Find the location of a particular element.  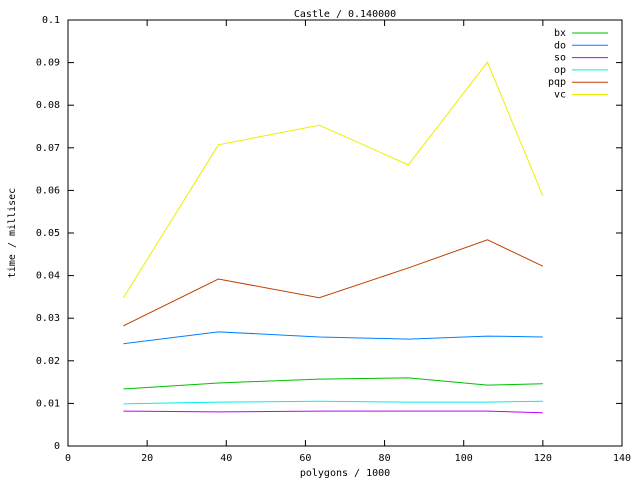

x-tick-label: 60 is located at coordinates (305, 458).